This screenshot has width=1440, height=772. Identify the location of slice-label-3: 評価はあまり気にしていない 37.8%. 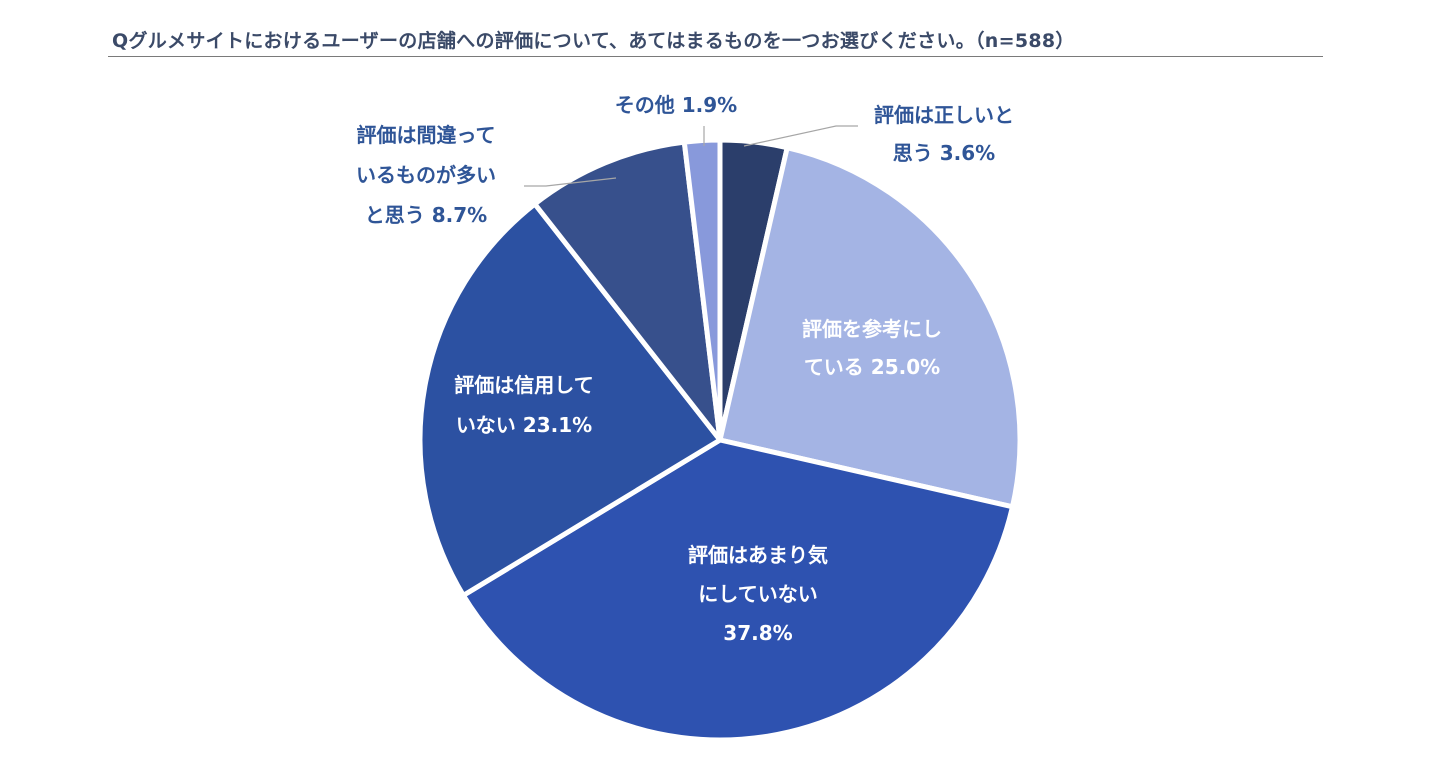
(758, 594).